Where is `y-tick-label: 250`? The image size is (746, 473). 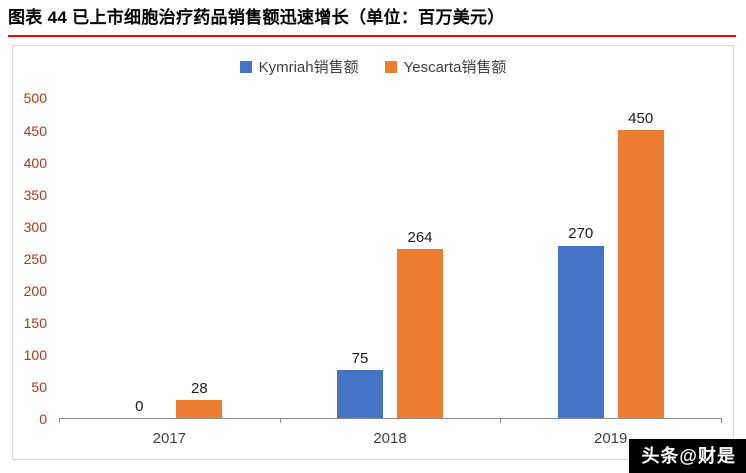 y-tick-label: 250 is located at coordinates (35, 258).